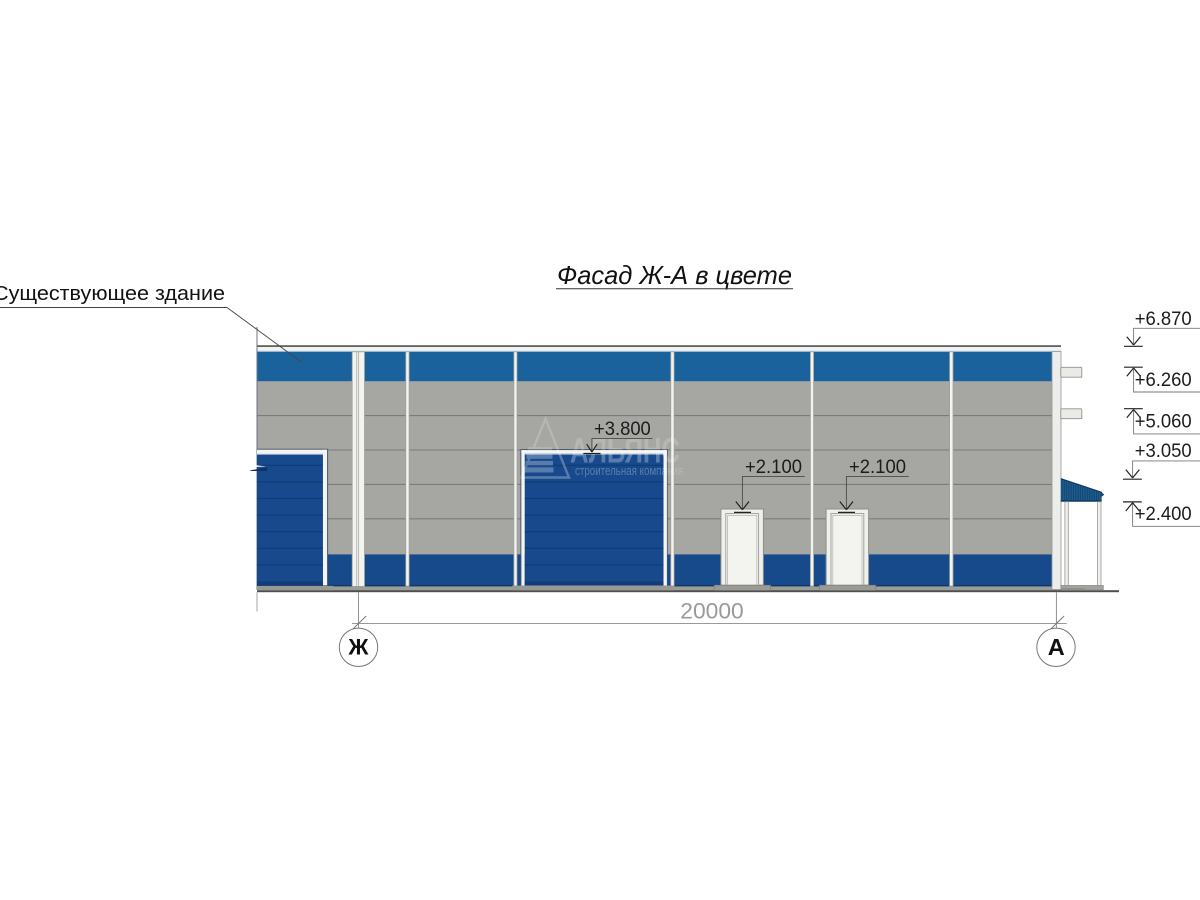  Describe the element at coordinates (1163, 514) in the screenshot. I see `svg-text: +2.400` at that location.